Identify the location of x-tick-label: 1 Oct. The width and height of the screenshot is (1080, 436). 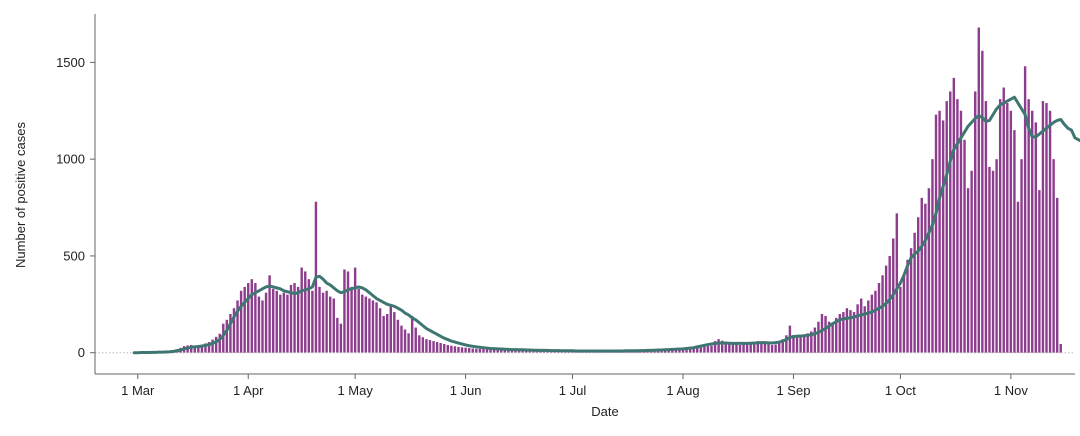
(900, 390).